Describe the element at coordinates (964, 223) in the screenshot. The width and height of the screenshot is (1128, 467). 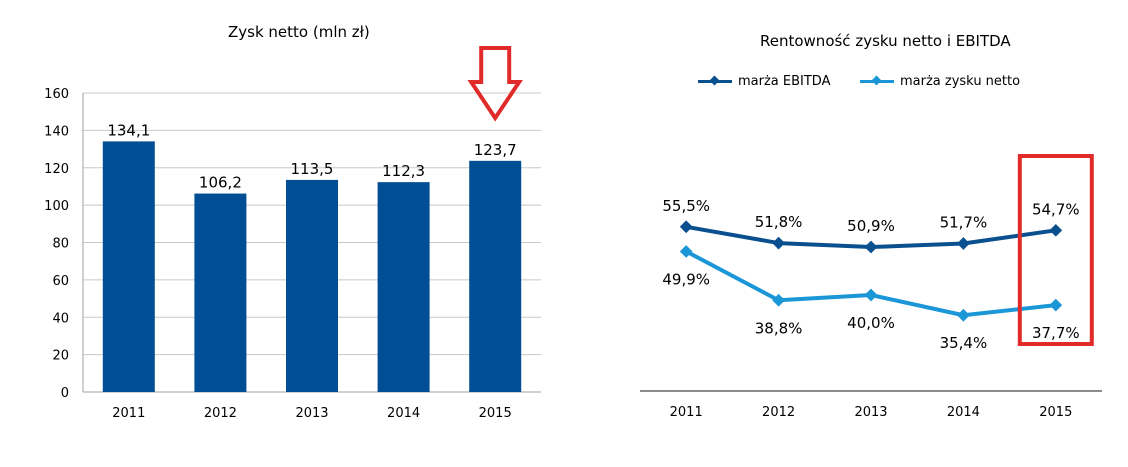
I see `data-label: 51,7%` at that location.